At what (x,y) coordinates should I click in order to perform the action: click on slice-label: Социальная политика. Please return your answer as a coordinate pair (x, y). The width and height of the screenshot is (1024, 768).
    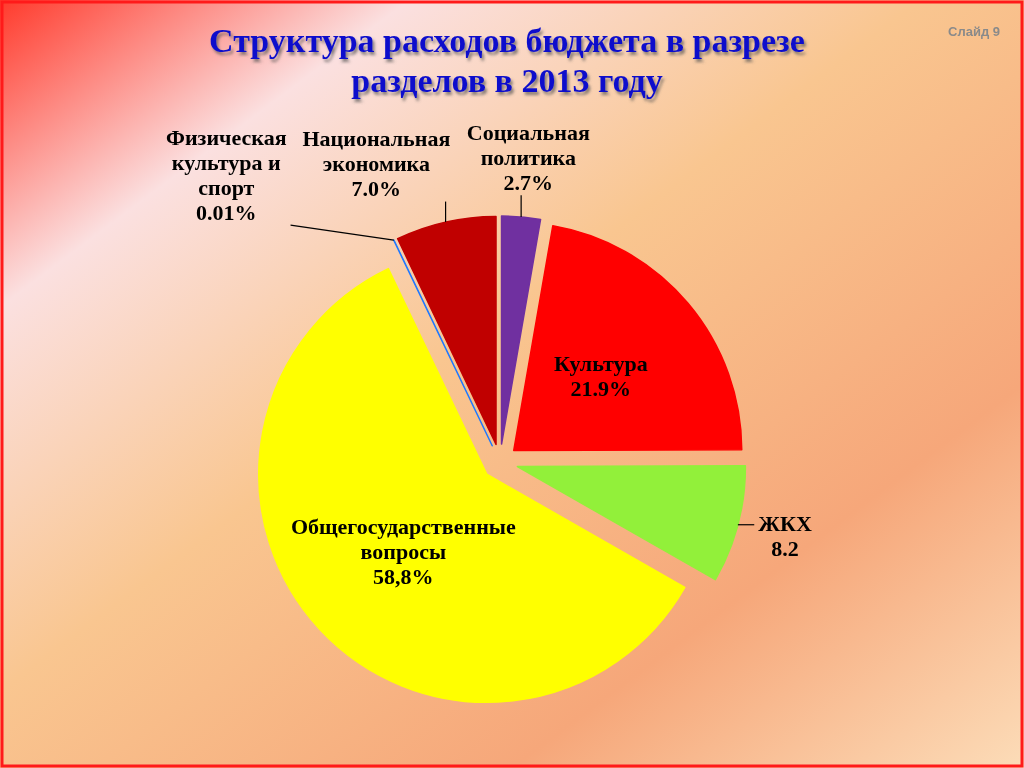
    Looking at the image, I should click on (528, 144).